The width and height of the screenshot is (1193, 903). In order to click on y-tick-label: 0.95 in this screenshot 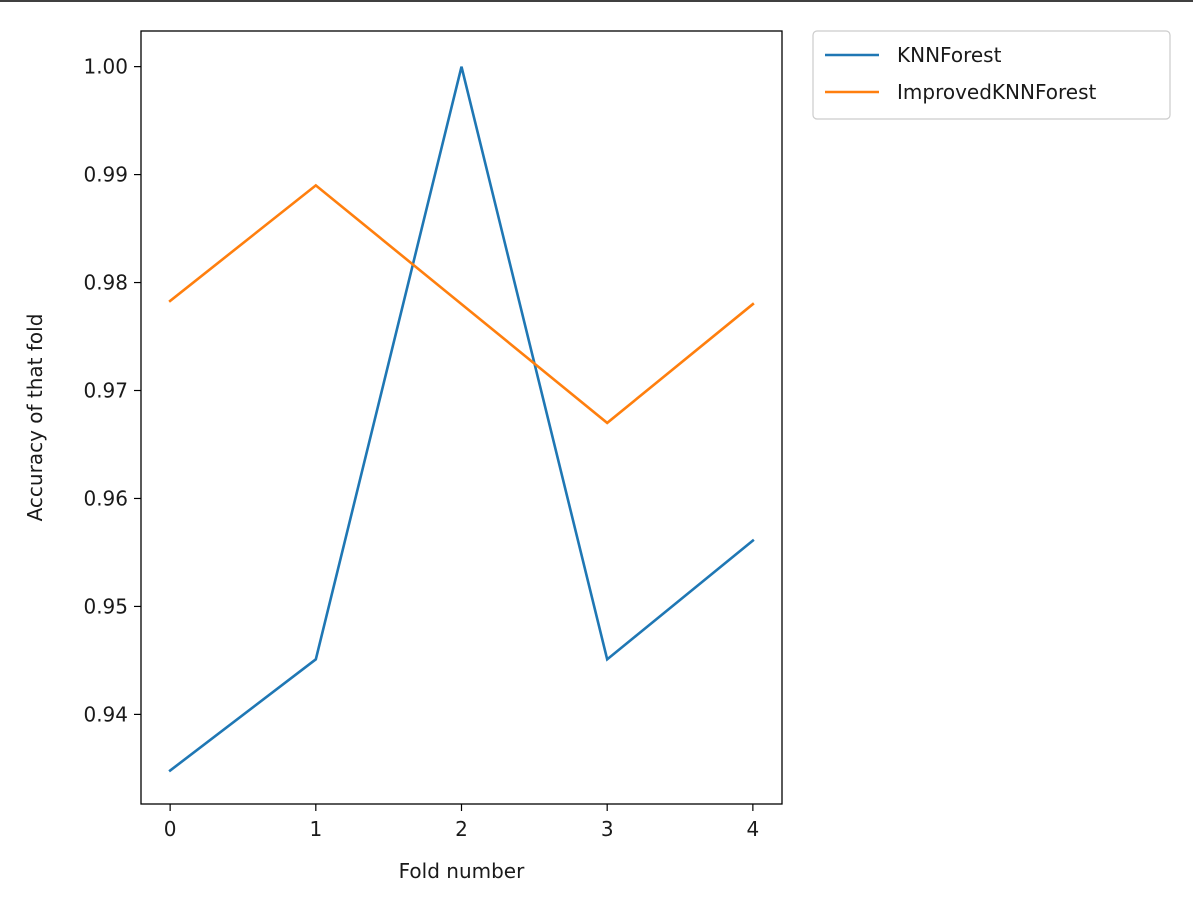, I will do `click(105, 606)`.